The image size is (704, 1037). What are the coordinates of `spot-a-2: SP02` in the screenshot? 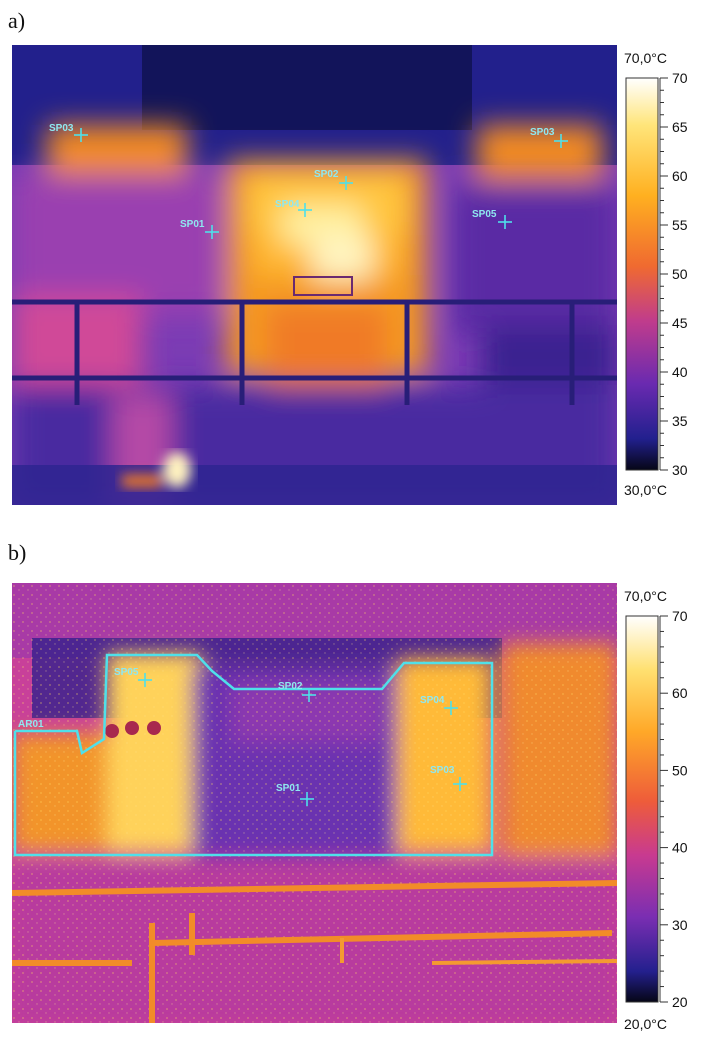 It's located at (333, 179).